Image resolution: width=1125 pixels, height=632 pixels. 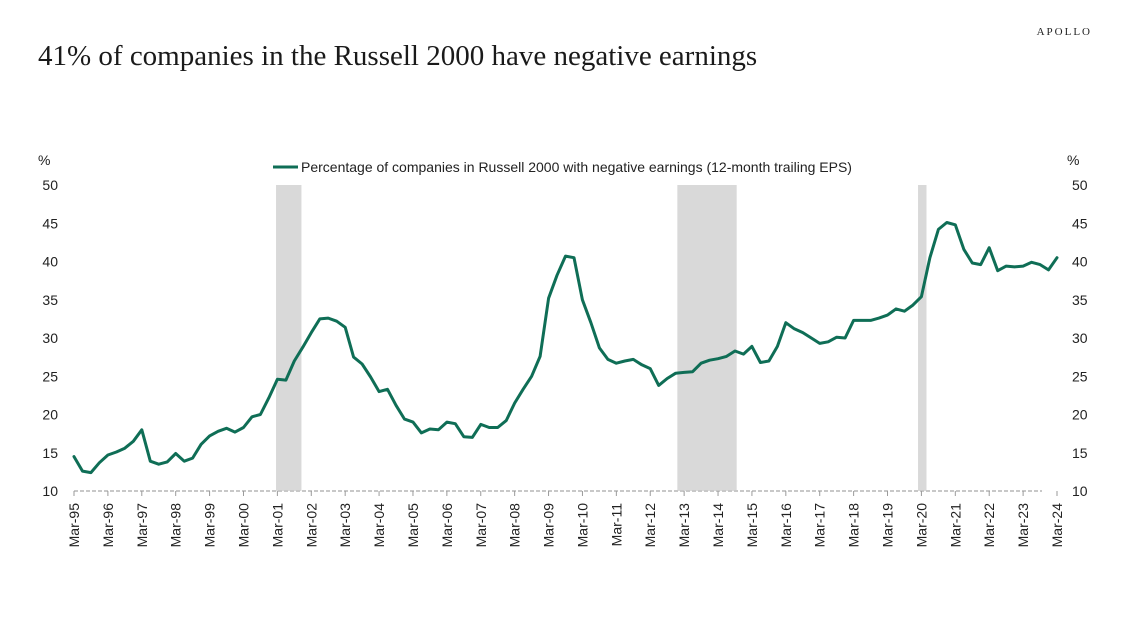 I want to click on x-tick-label: Mar-10, so click(x=582, y=525).